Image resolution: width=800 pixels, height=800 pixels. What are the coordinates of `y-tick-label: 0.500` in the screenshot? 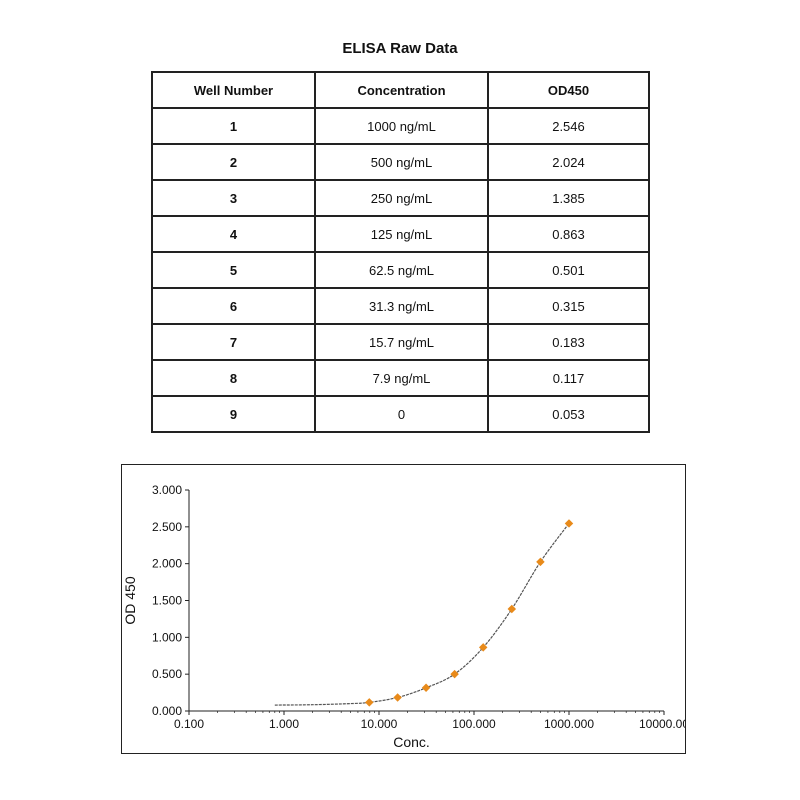 It's located at (167, 674).